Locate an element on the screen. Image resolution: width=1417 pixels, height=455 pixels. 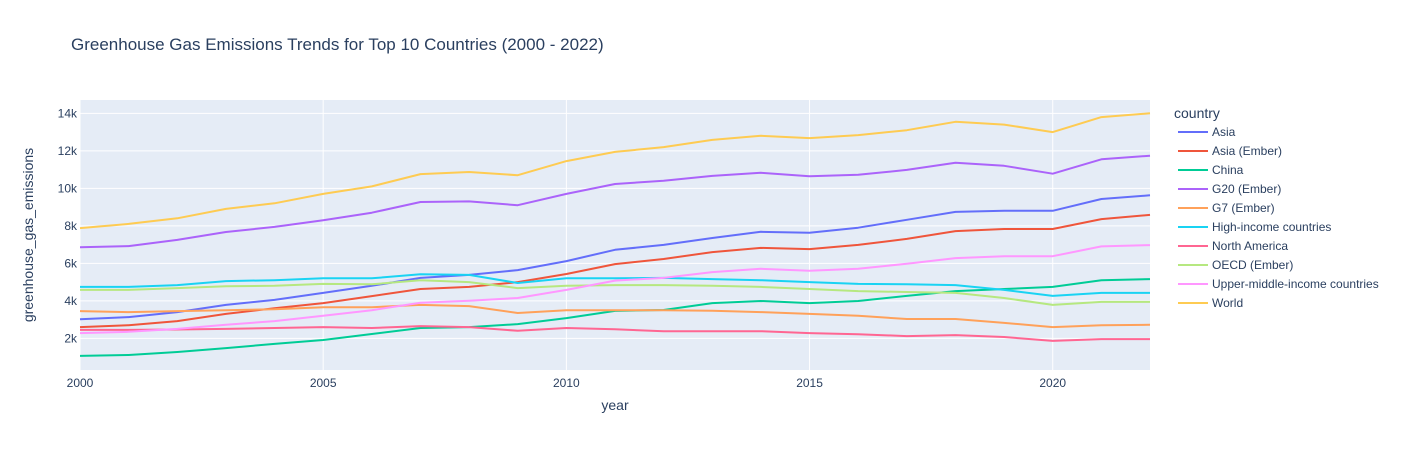
x-tick-label: 2000 is located at coordinates (80, 383).